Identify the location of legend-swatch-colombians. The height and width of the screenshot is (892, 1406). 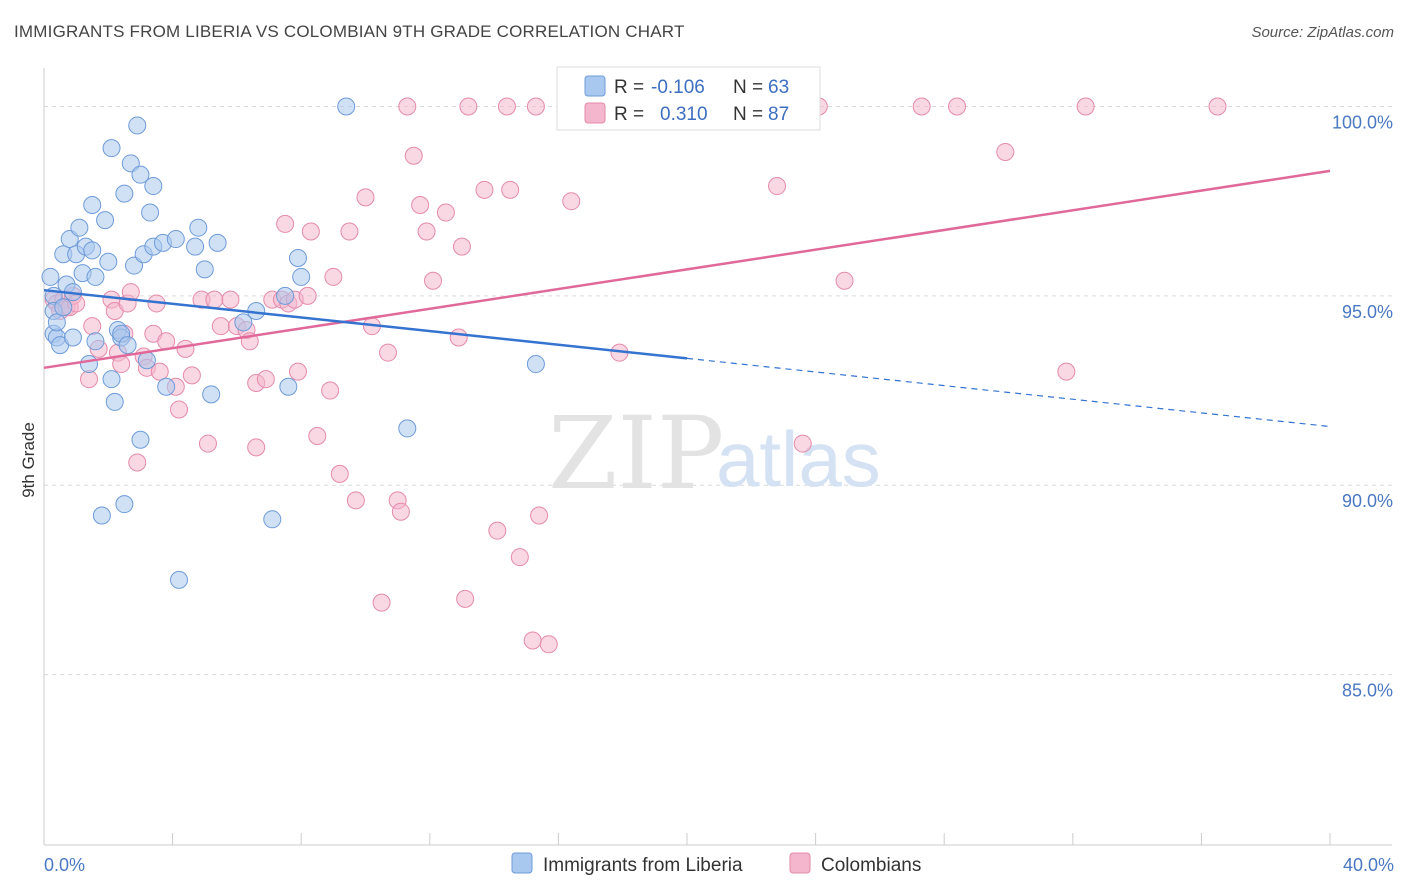
(595, 113).